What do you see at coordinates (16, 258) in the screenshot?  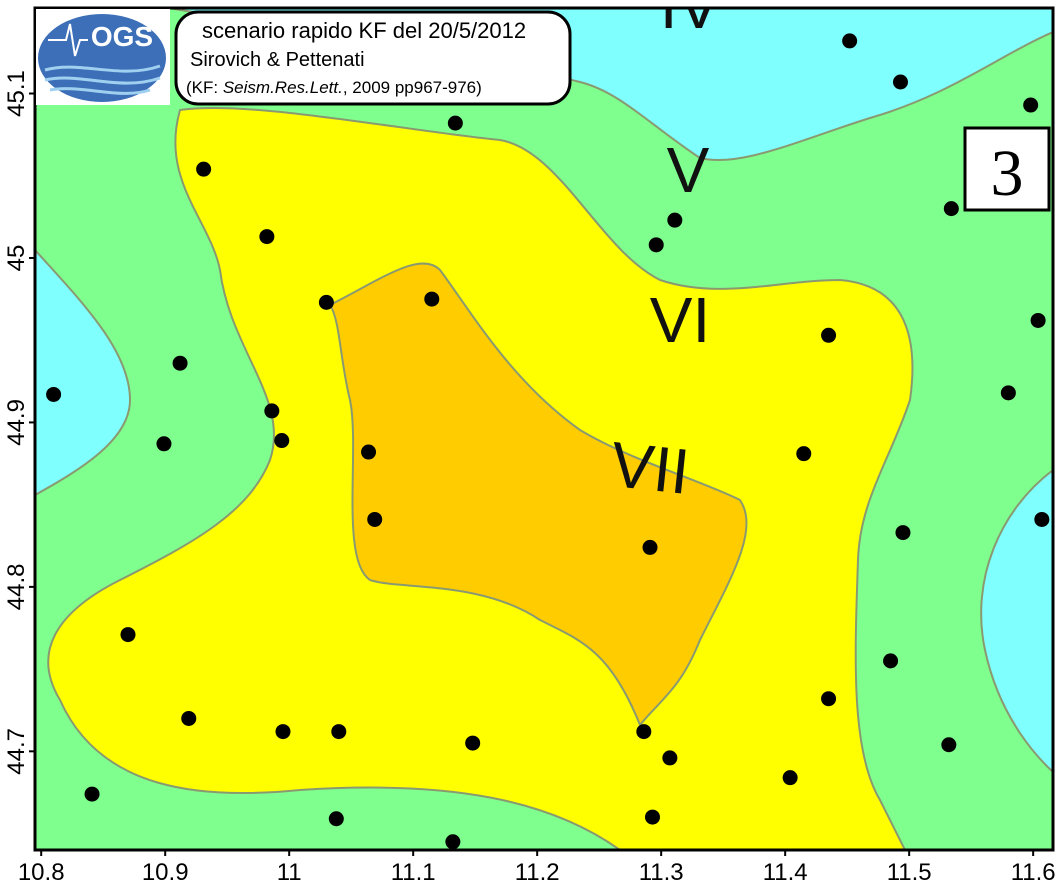 I see `y-tick-label: 45` at bounding box center [16, 258].